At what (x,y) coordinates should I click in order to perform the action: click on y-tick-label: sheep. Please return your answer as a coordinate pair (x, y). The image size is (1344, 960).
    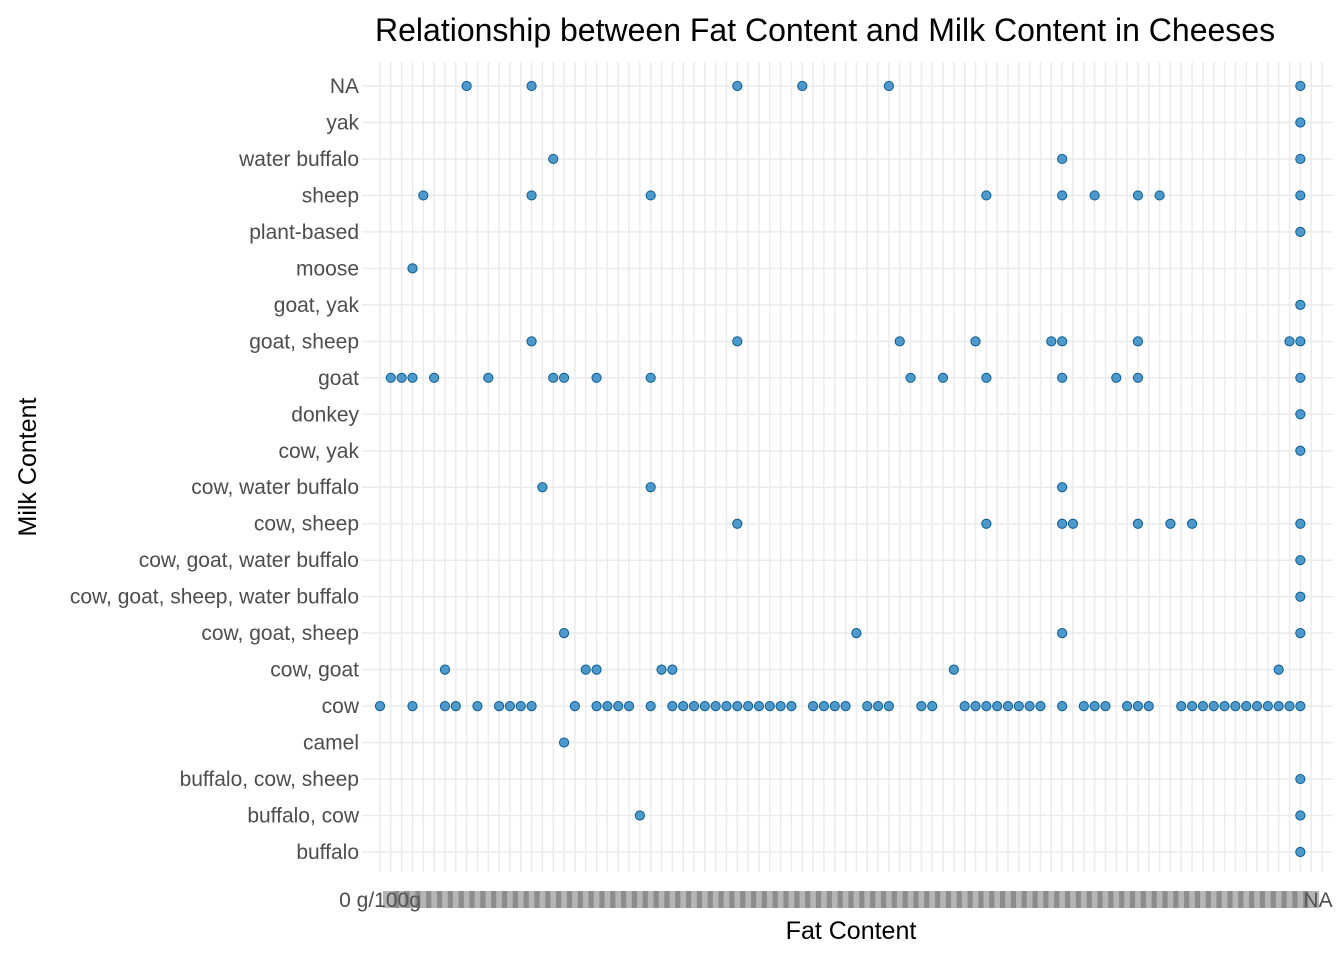
    Looking at the image, I should click on (330, 195).